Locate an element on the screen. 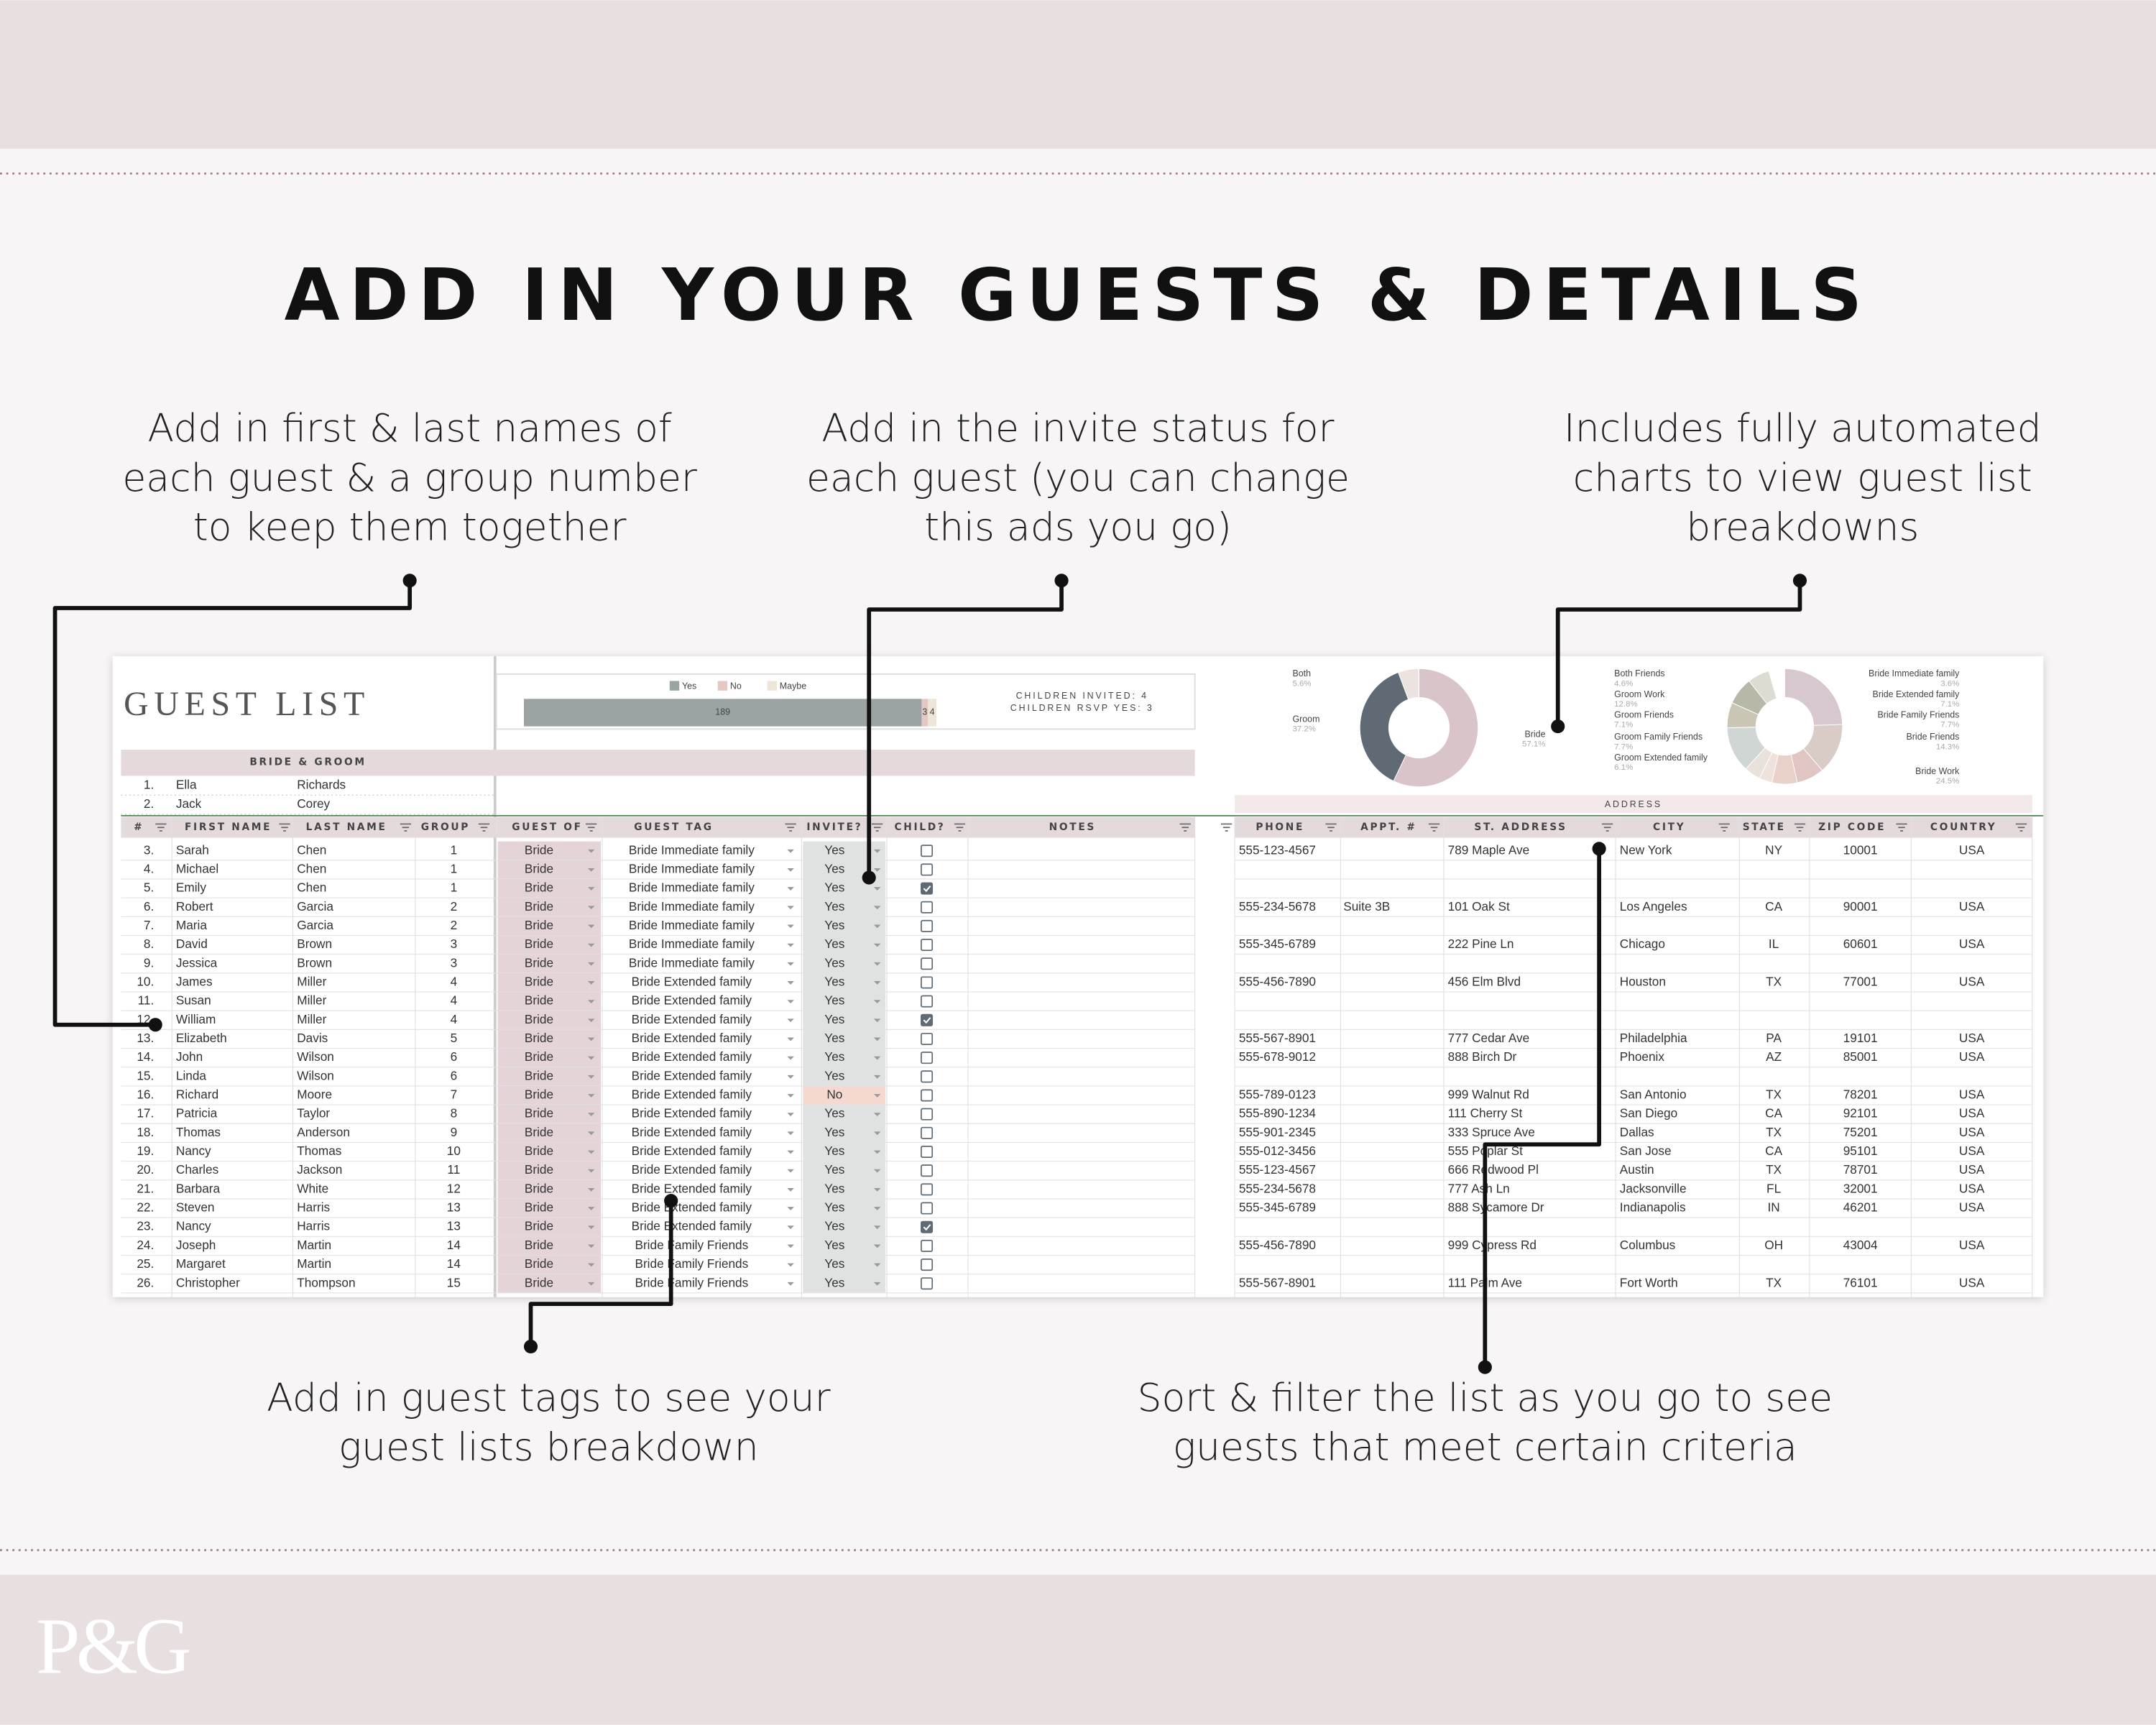 This screenshot has height=1725, width=2156. bottom-band is located at coordinates (1078, 1650).